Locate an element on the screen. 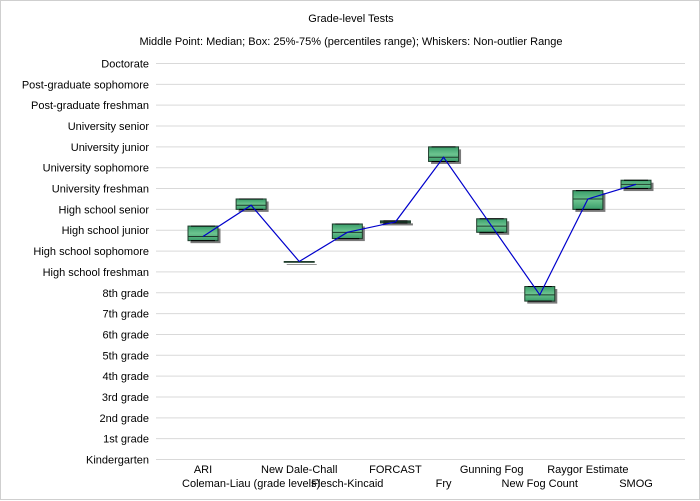  x-tick-label: Gunning Fog is located at coordinates (492, 470).